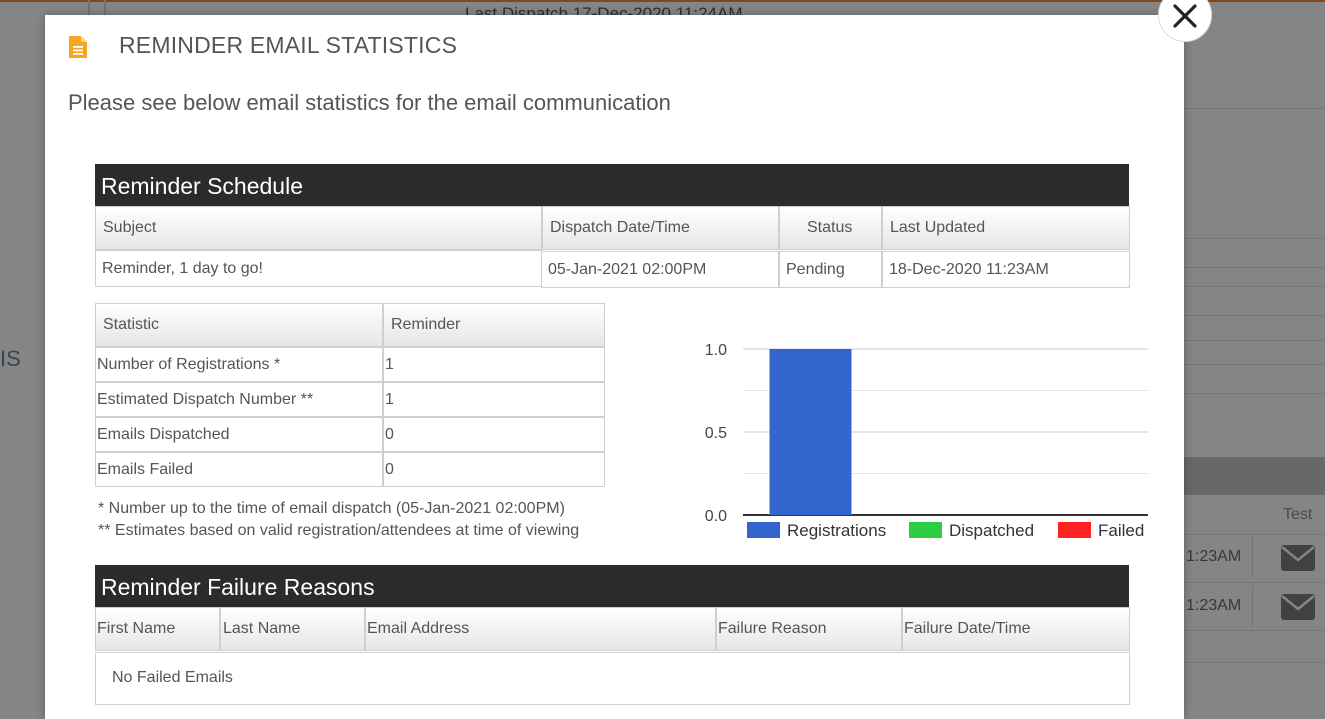 The width and height of the screenshot is (1325, 719). I want to click on schedule-col-status: Status, so click(830, 228).